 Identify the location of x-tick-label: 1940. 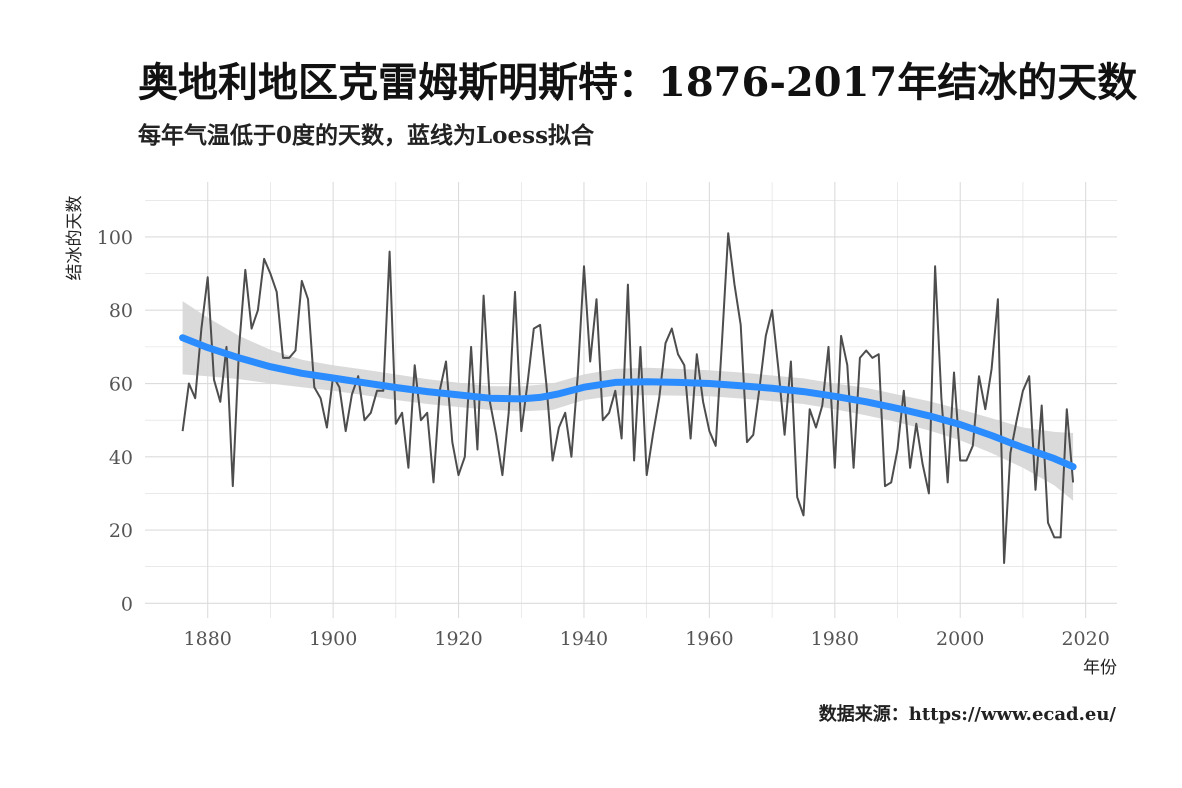
(584, 639).